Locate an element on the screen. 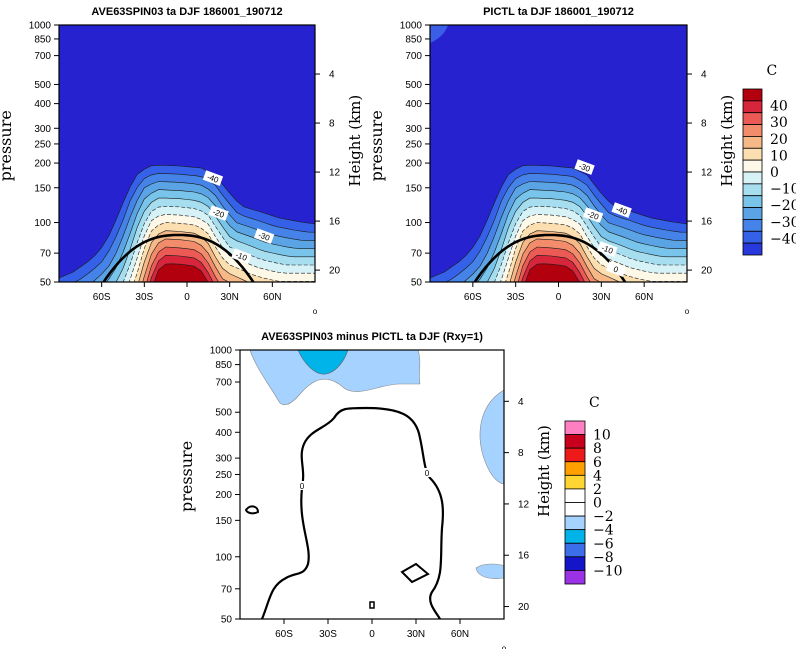 Image resolution: width=796 pixels, height=649 pixels. contour-label: -30 is located at coordinates (584, 167).